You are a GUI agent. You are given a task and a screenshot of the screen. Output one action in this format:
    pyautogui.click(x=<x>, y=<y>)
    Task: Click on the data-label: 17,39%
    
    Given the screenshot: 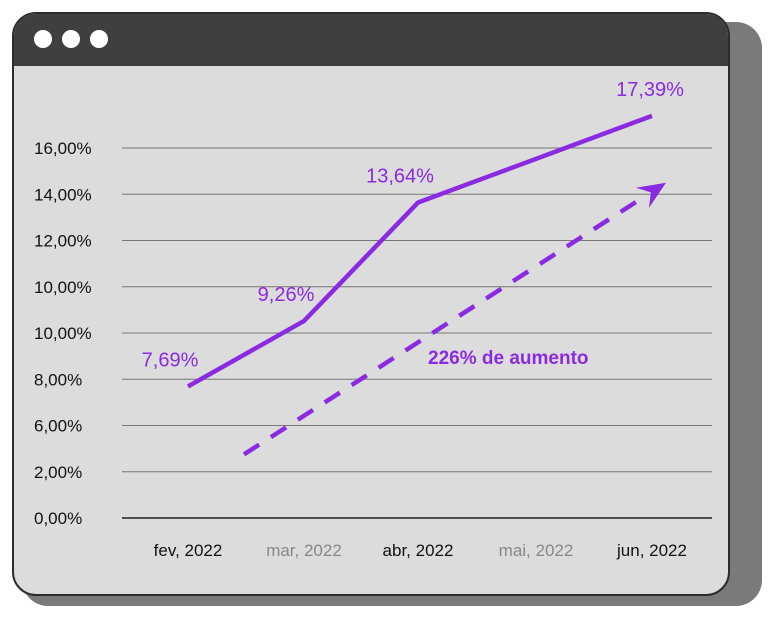 What is the action you would take?
    pyautogui.click(x=650, y=90)
    